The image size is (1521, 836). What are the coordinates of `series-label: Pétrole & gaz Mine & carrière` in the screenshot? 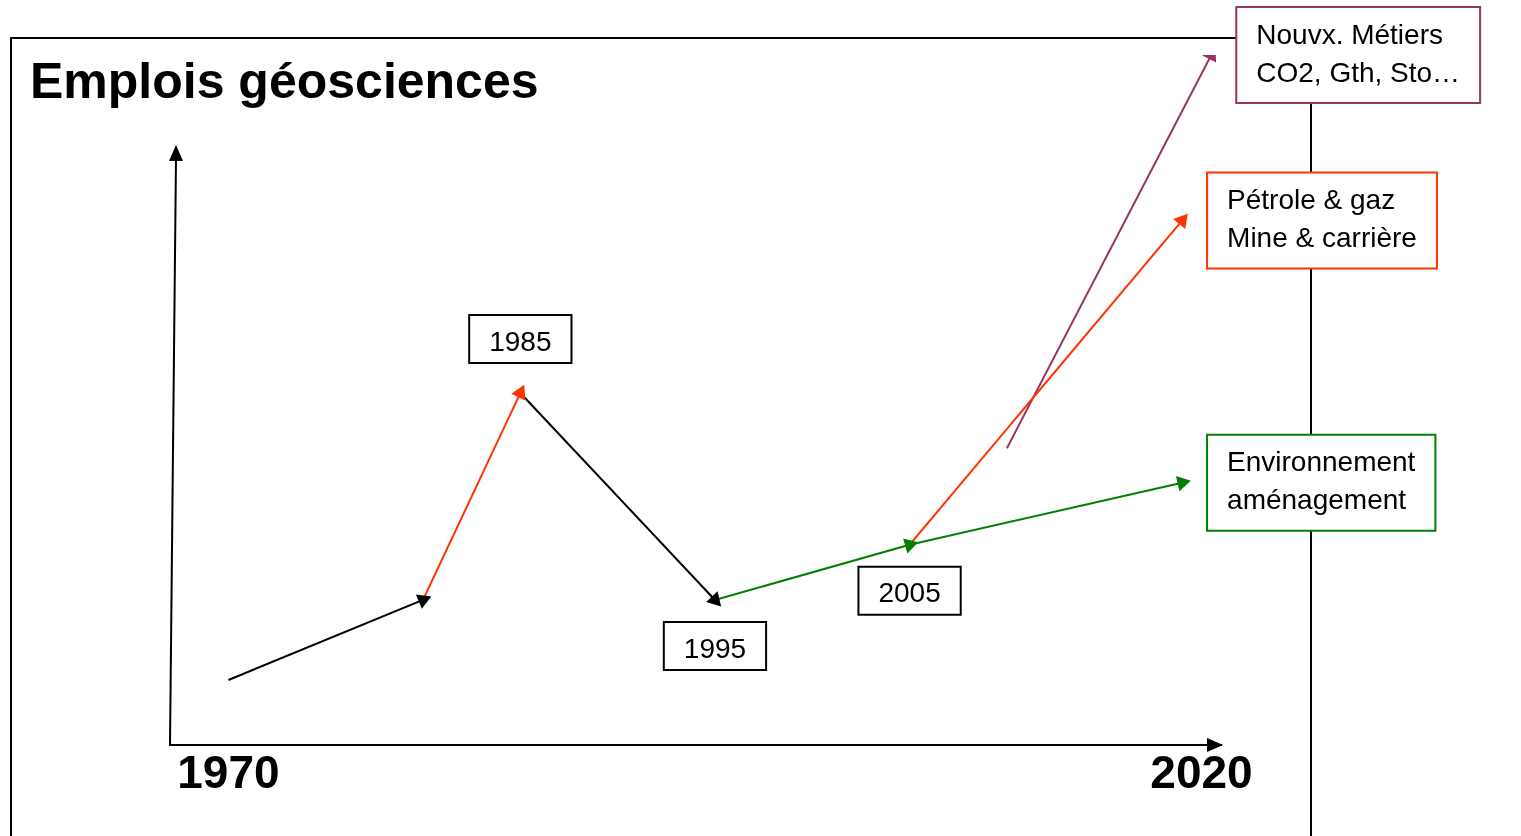 It's located at (1322, 219).